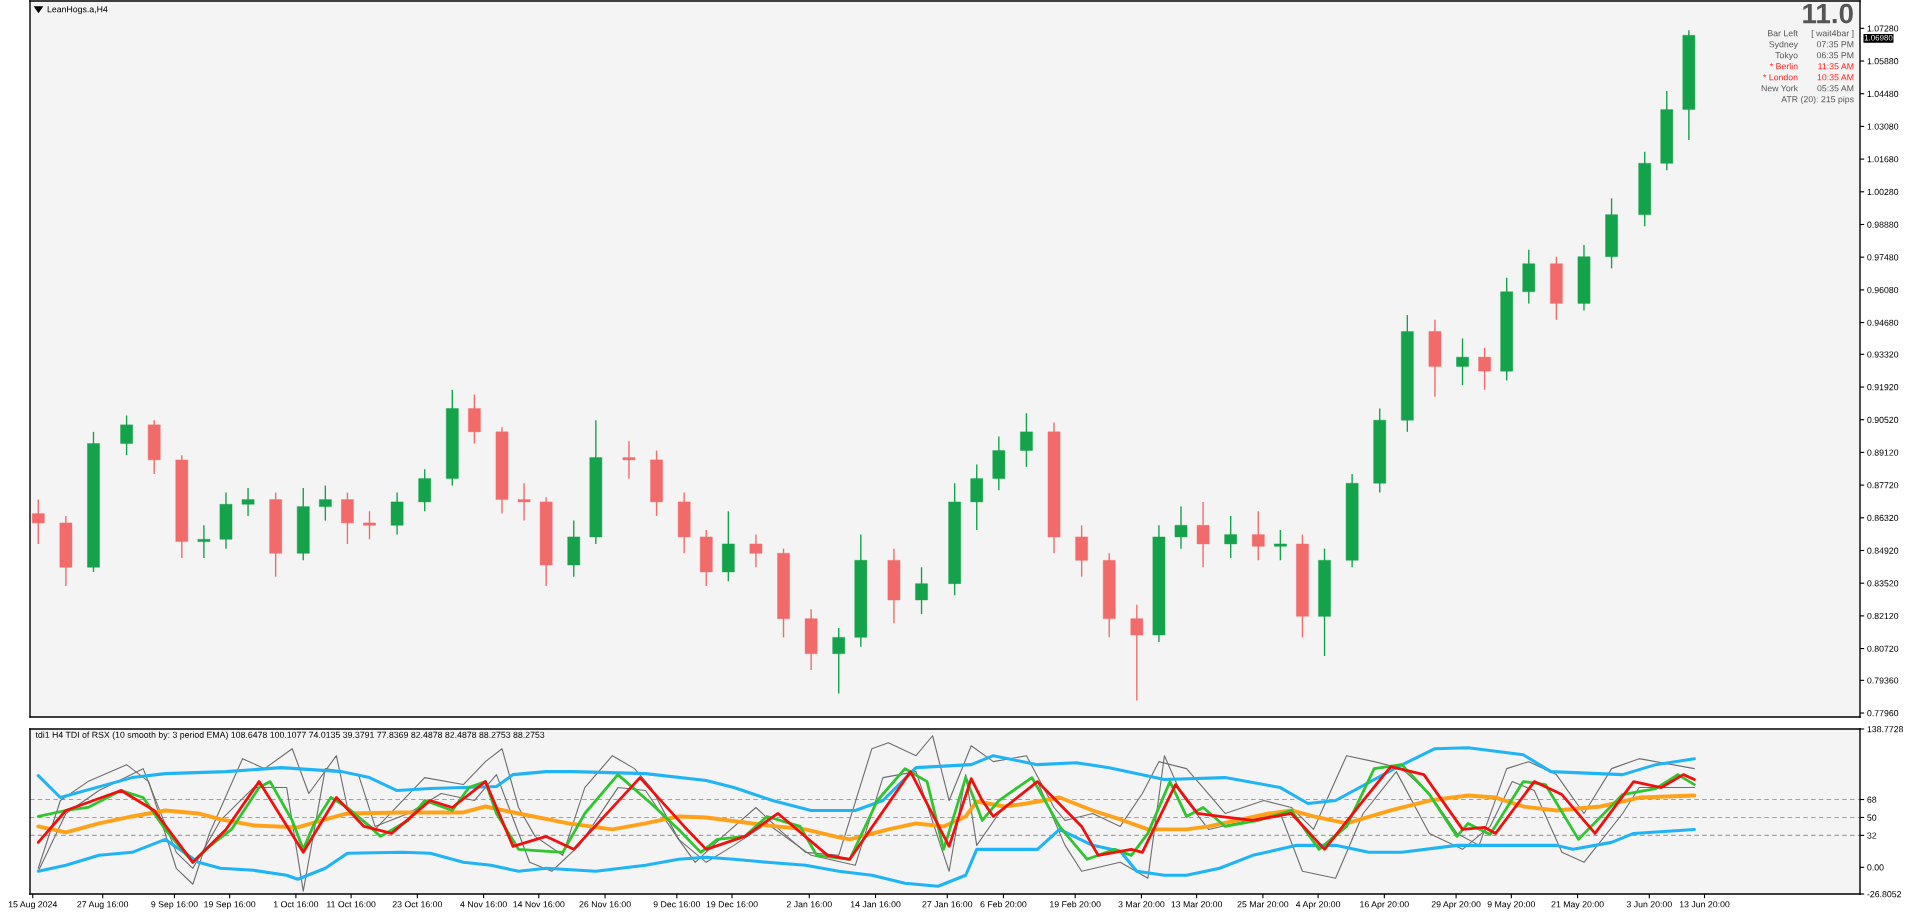 This screenshot has height=915, width=1916. What do you see at coordinates (103, 905) in the screenshot?
I see `x-tick-label: 27 Aug 16:00` at bounding box center [103, 905].